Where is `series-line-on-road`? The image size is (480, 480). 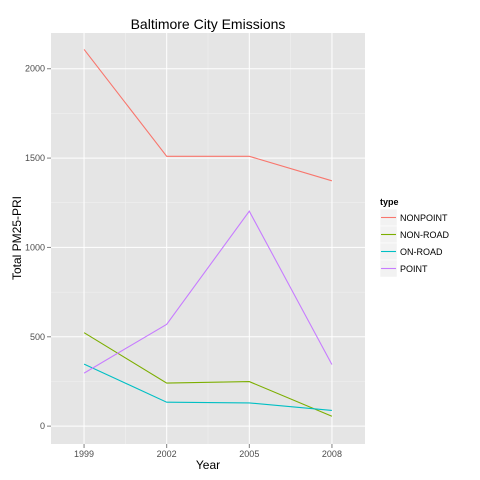
series-line-on-road is located at coordinates (207, 387).